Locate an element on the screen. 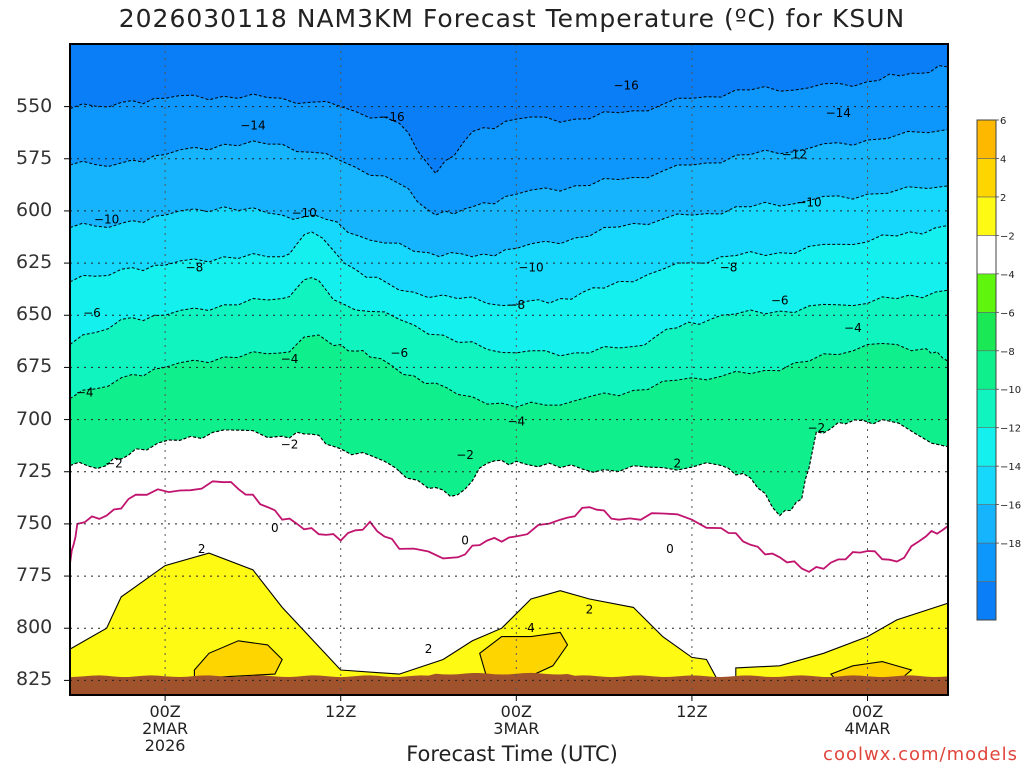 Image resolution: width=1024 pixels, height=768 pixels. freezing-line is located at coordinates (509, 526).